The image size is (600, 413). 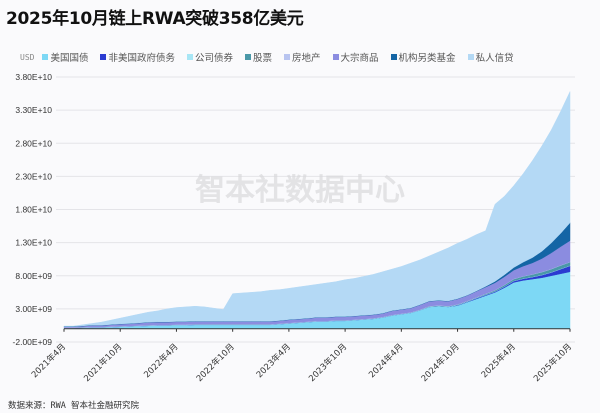 What do you see at coordinates (263, 58) in the screenshot?
I see `legend-label: 股票` at bounding box center [263, 58].